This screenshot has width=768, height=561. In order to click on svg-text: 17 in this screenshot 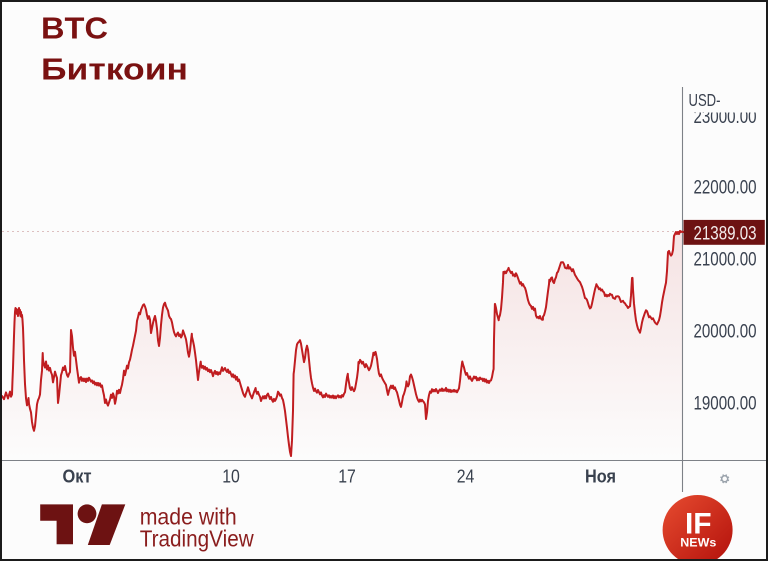, I will do `click(347, 476)`.